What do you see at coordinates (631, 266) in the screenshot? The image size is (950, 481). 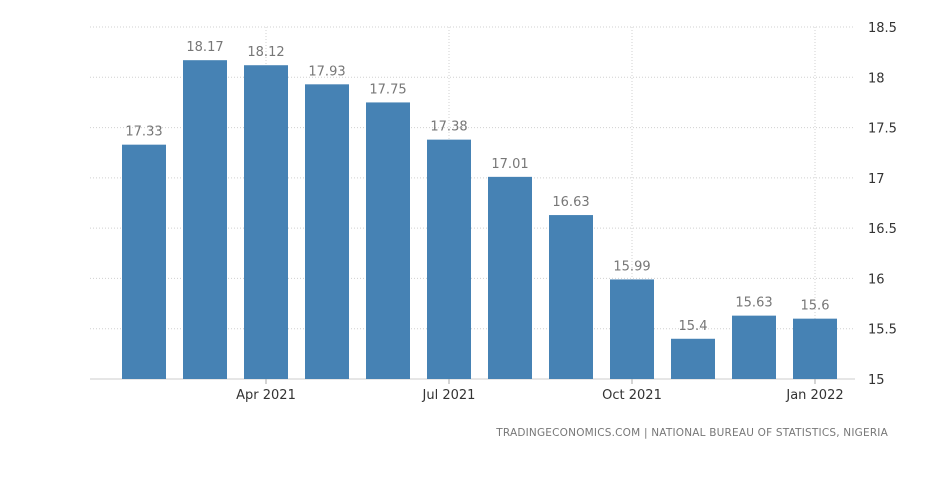 I see `data-label: 15.99` at bounding box center [631, 266].